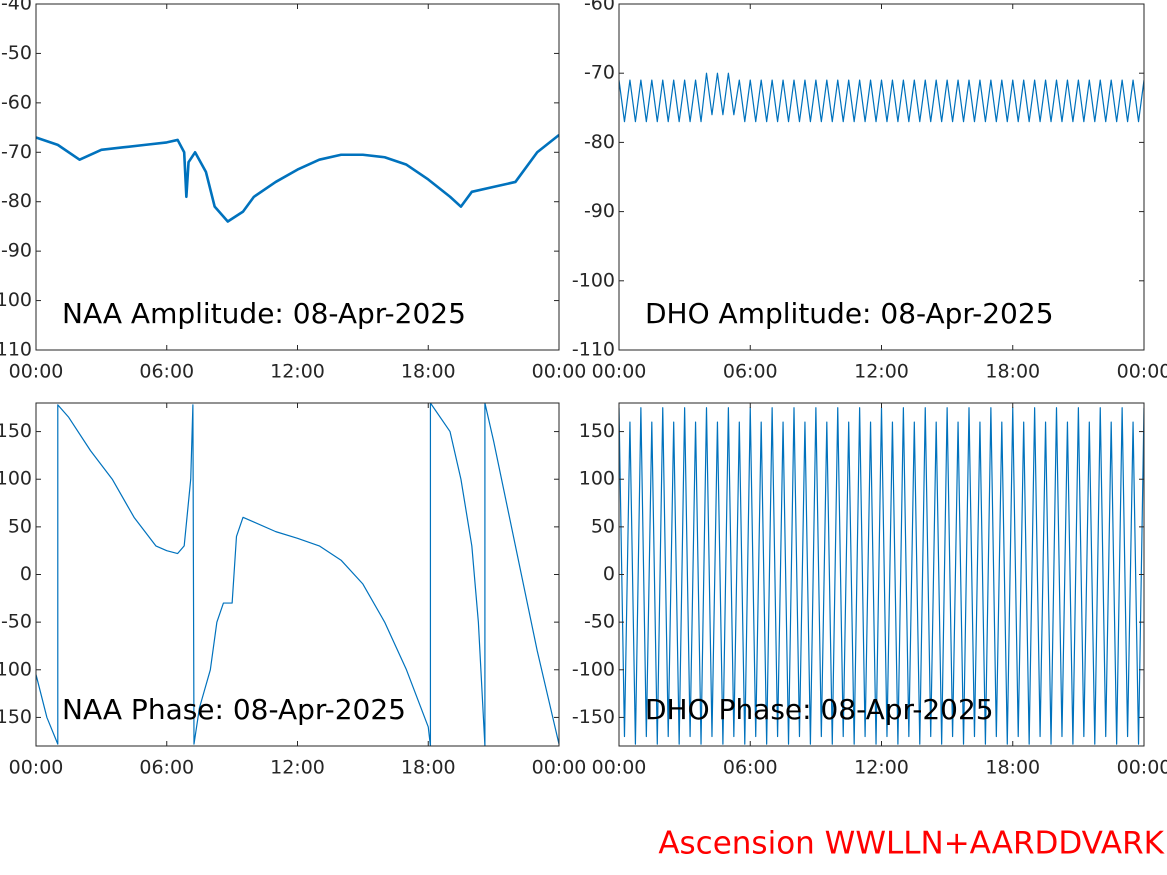 The height and width of the screenshot is (875, 1167). Describe the element at coordinates (234, 709) in the screenshot. I see `panel-title: NAA Phase: 08-Apr-2025` at that location.